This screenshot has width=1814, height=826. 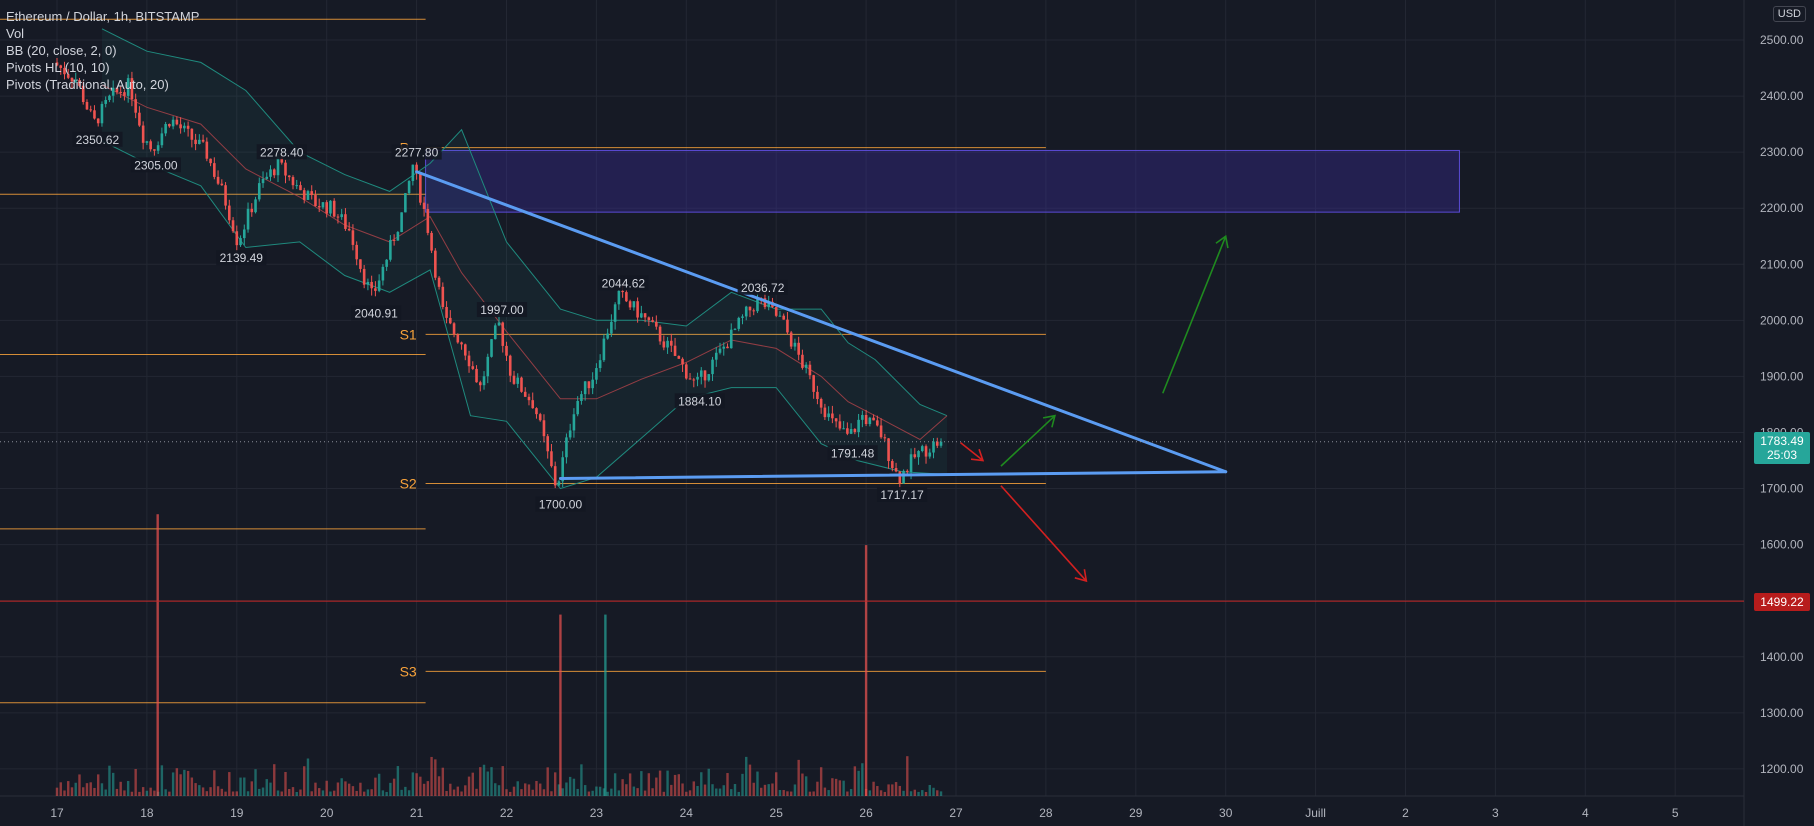 What do you see at coordinates (15, 33) in the screenshot?
I see `indicator-volume: Vol` at bounding box center [15, 33].